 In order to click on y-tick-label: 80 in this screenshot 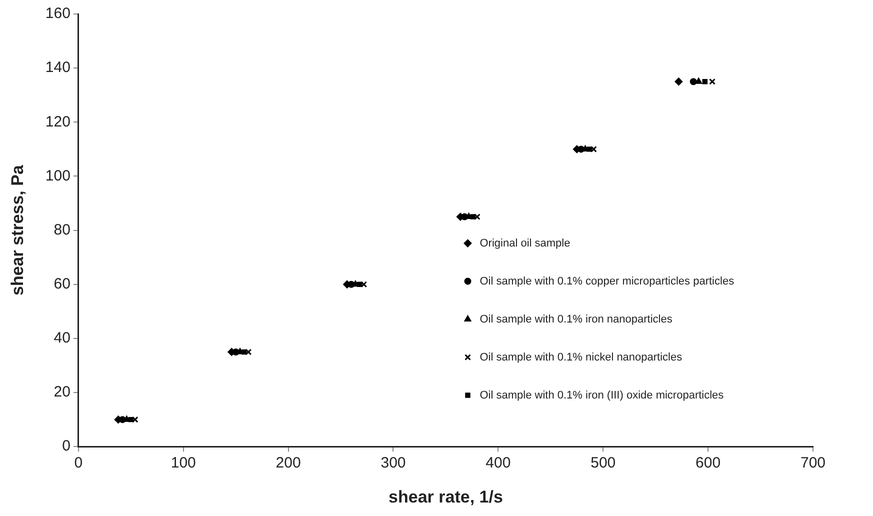, I will do `click(62, 229)`.